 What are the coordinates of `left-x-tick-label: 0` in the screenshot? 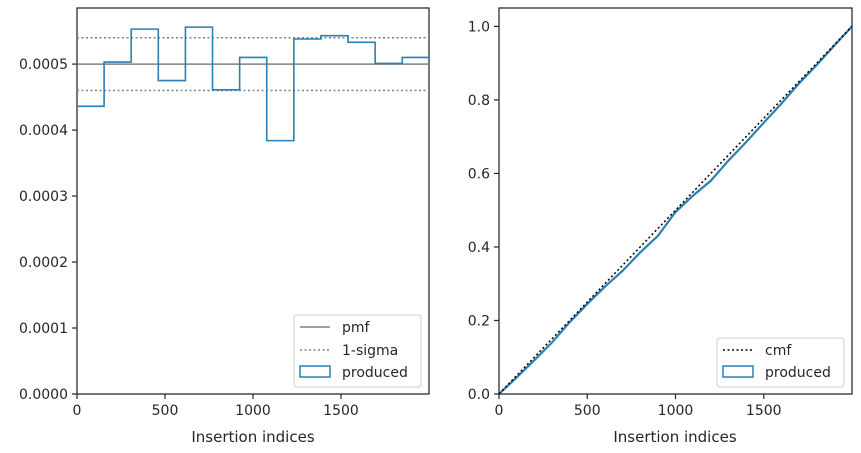 It's located at (77, 411).